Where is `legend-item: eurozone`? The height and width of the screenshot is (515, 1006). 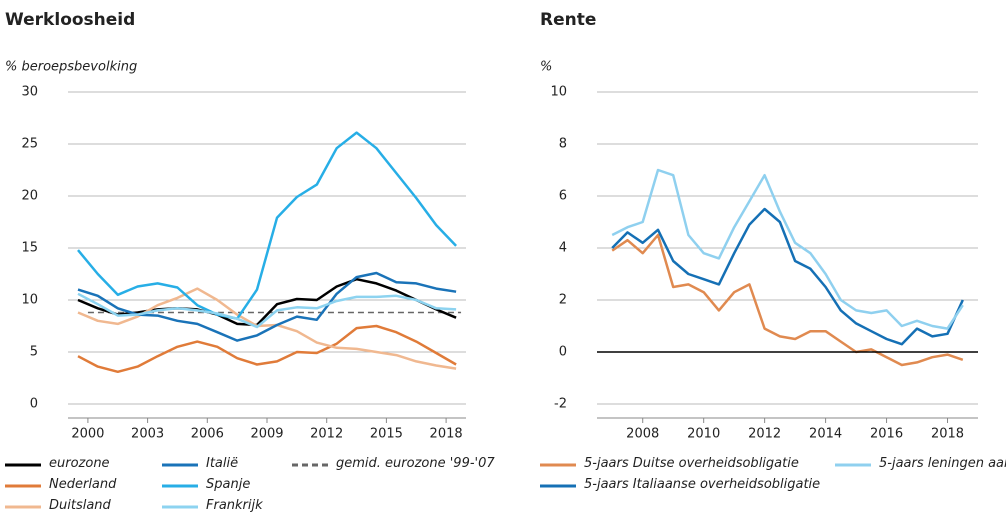 legend-item: eurozone is located at coordinates (80, 463).